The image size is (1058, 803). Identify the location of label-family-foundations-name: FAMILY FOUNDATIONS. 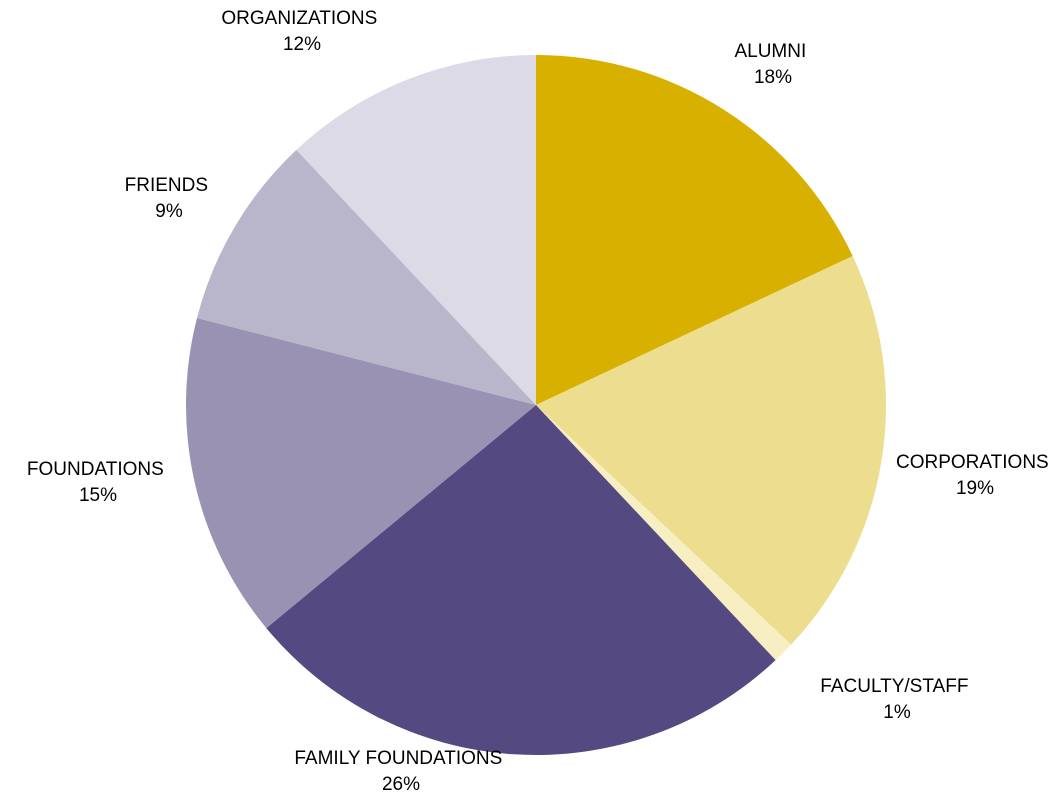
(398, 758).